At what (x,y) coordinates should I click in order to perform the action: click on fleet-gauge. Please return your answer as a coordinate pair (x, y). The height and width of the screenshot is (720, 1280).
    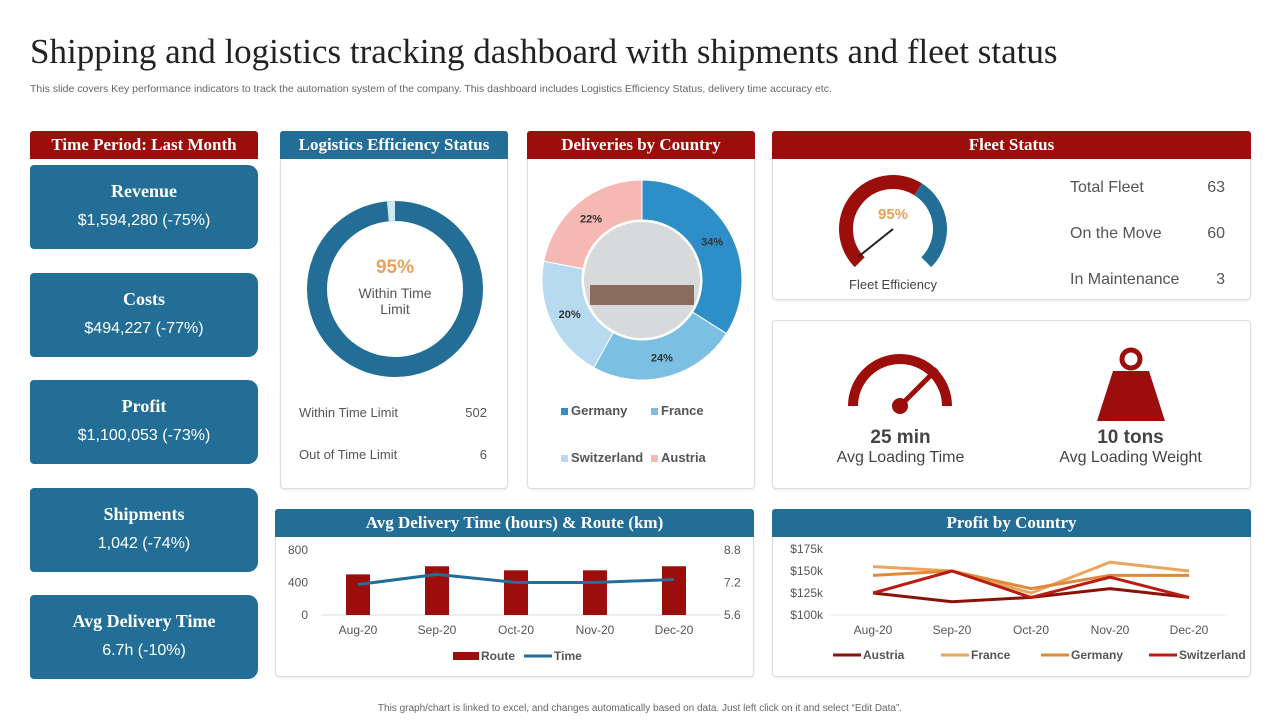
    Looking at the image, I should click on (893, 221).